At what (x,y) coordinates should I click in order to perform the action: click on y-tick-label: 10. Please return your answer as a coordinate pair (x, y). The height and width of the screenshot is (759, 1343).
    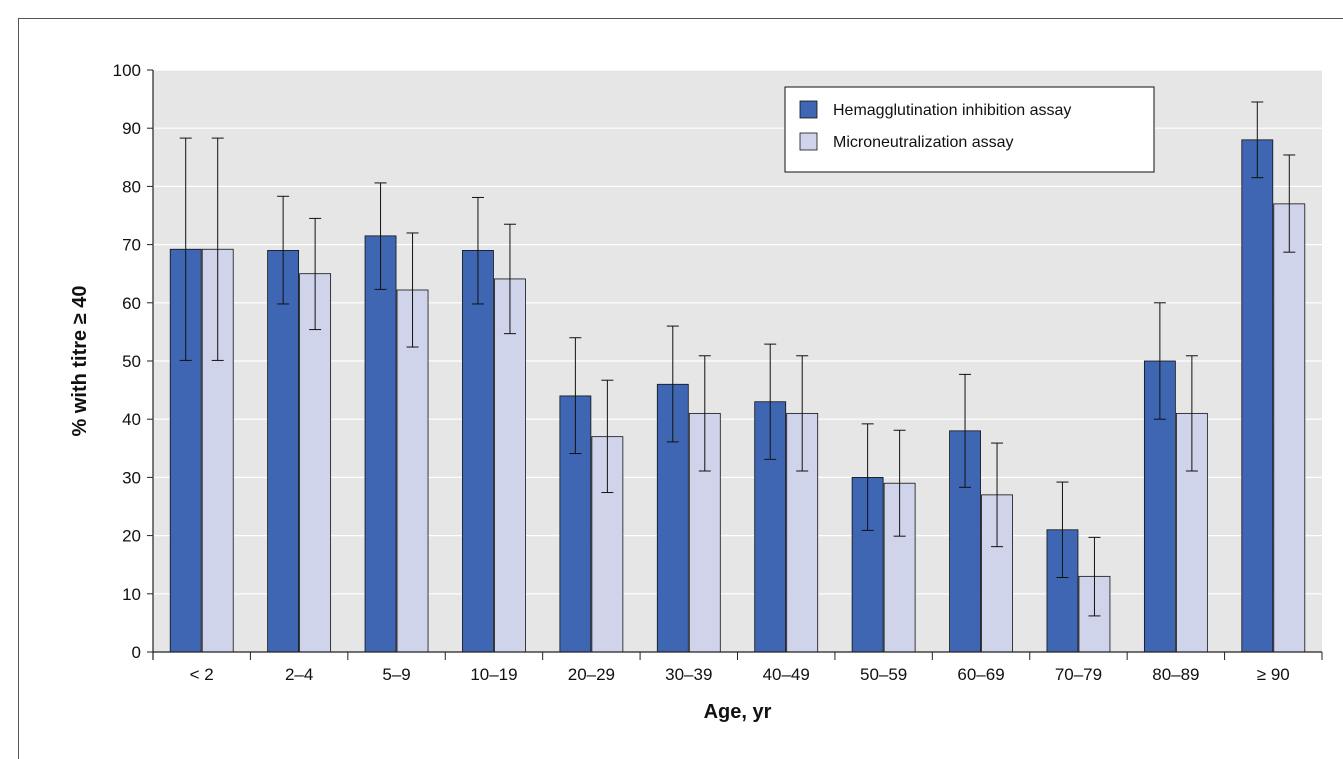
    Looking at the image, I should click on (131, 594).